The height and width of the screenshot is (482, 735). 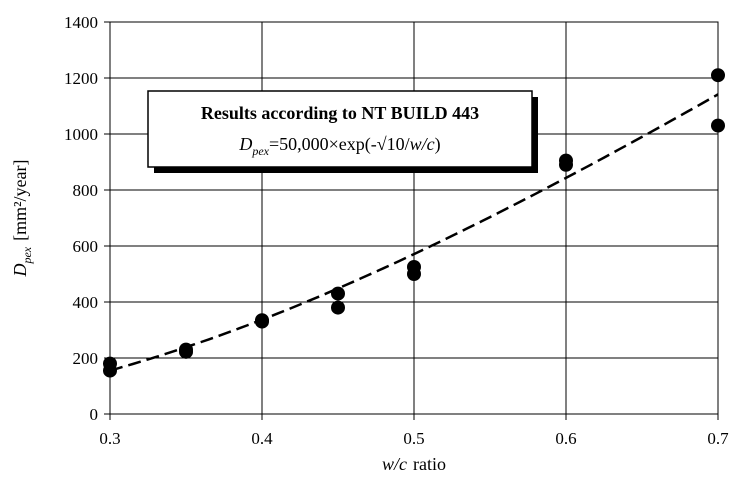 What do you see at coordinates (87, 218) in the screenshot?
I see `y-axis-ticks: 0 200 400 600 800 1000 1200 1400` at bounding box center [87, 218].